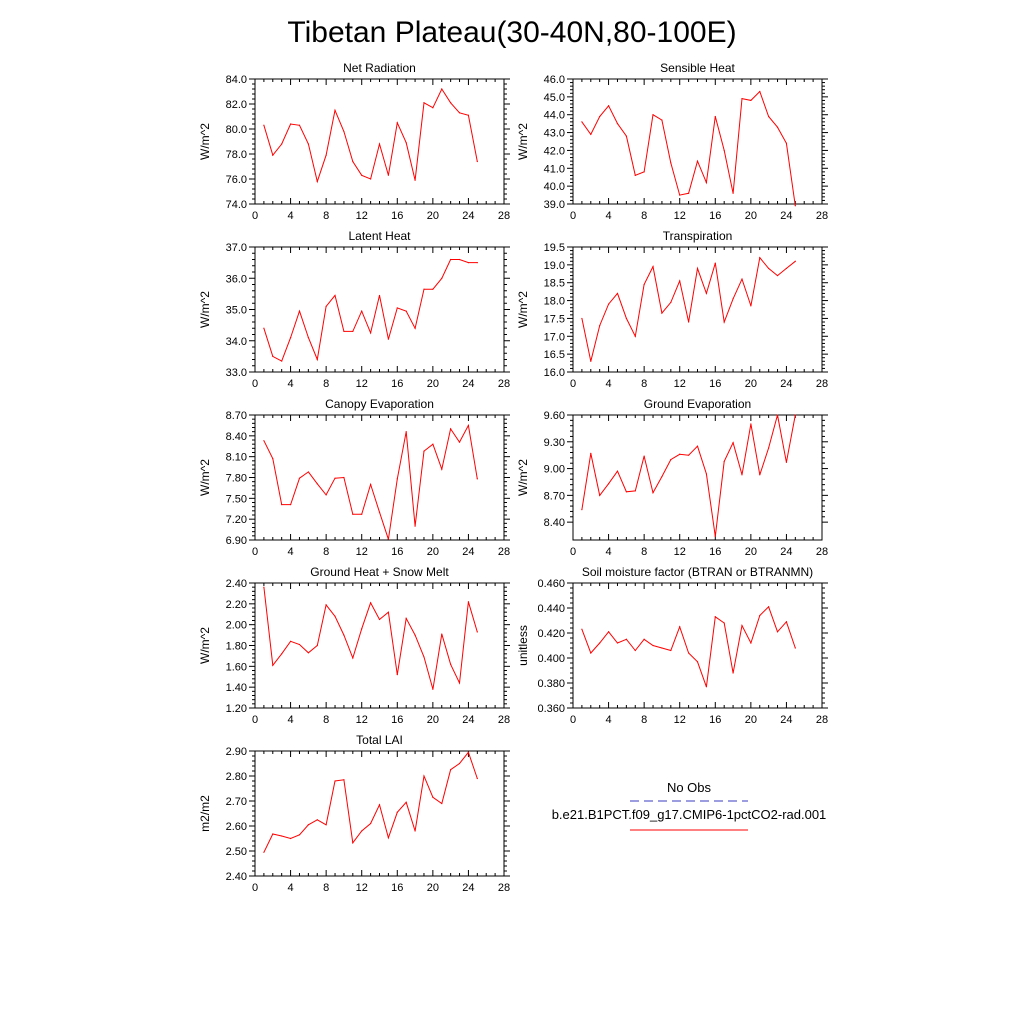 Image resolution: width=1024 pixels, height=1024 pixels. Describe the element at coordinates (511, 32) in the screenshot. I see `figure-title: Tibetan Plateau(30-40N,80-100E)` at that location.